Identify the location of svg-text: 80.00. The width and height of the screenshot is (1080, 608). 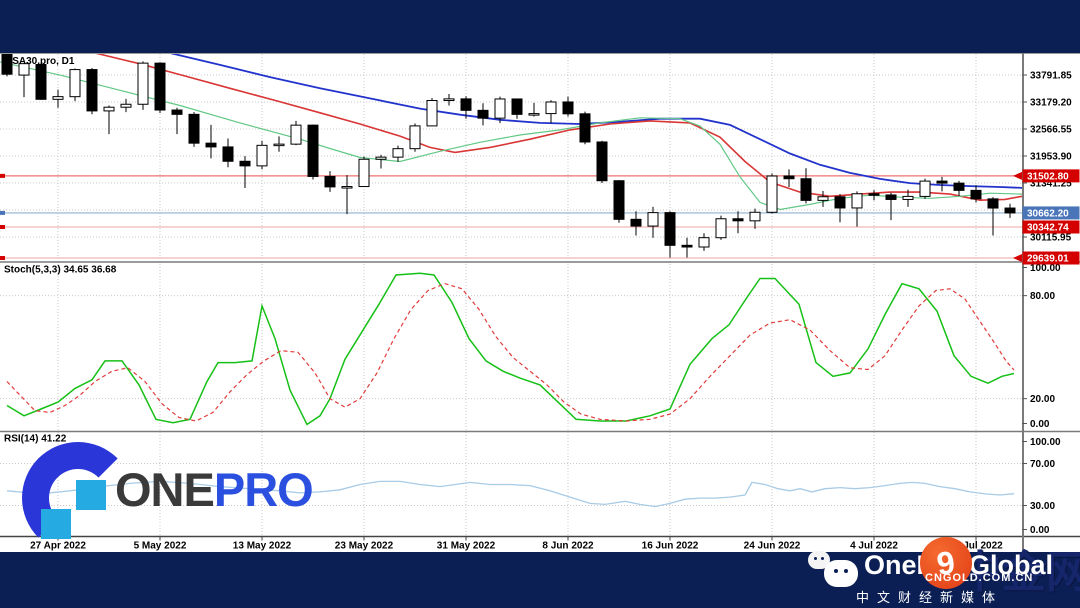
(1042, 296).